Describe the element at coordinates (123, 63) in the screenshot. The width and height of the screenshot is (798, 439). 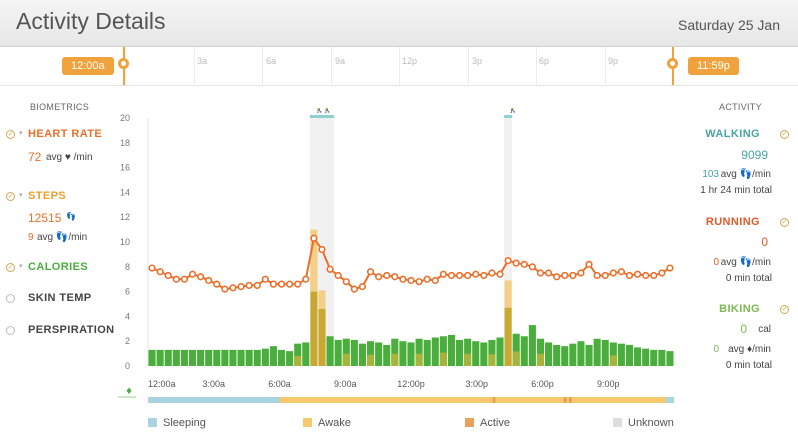
I see `start-handle` at that location.